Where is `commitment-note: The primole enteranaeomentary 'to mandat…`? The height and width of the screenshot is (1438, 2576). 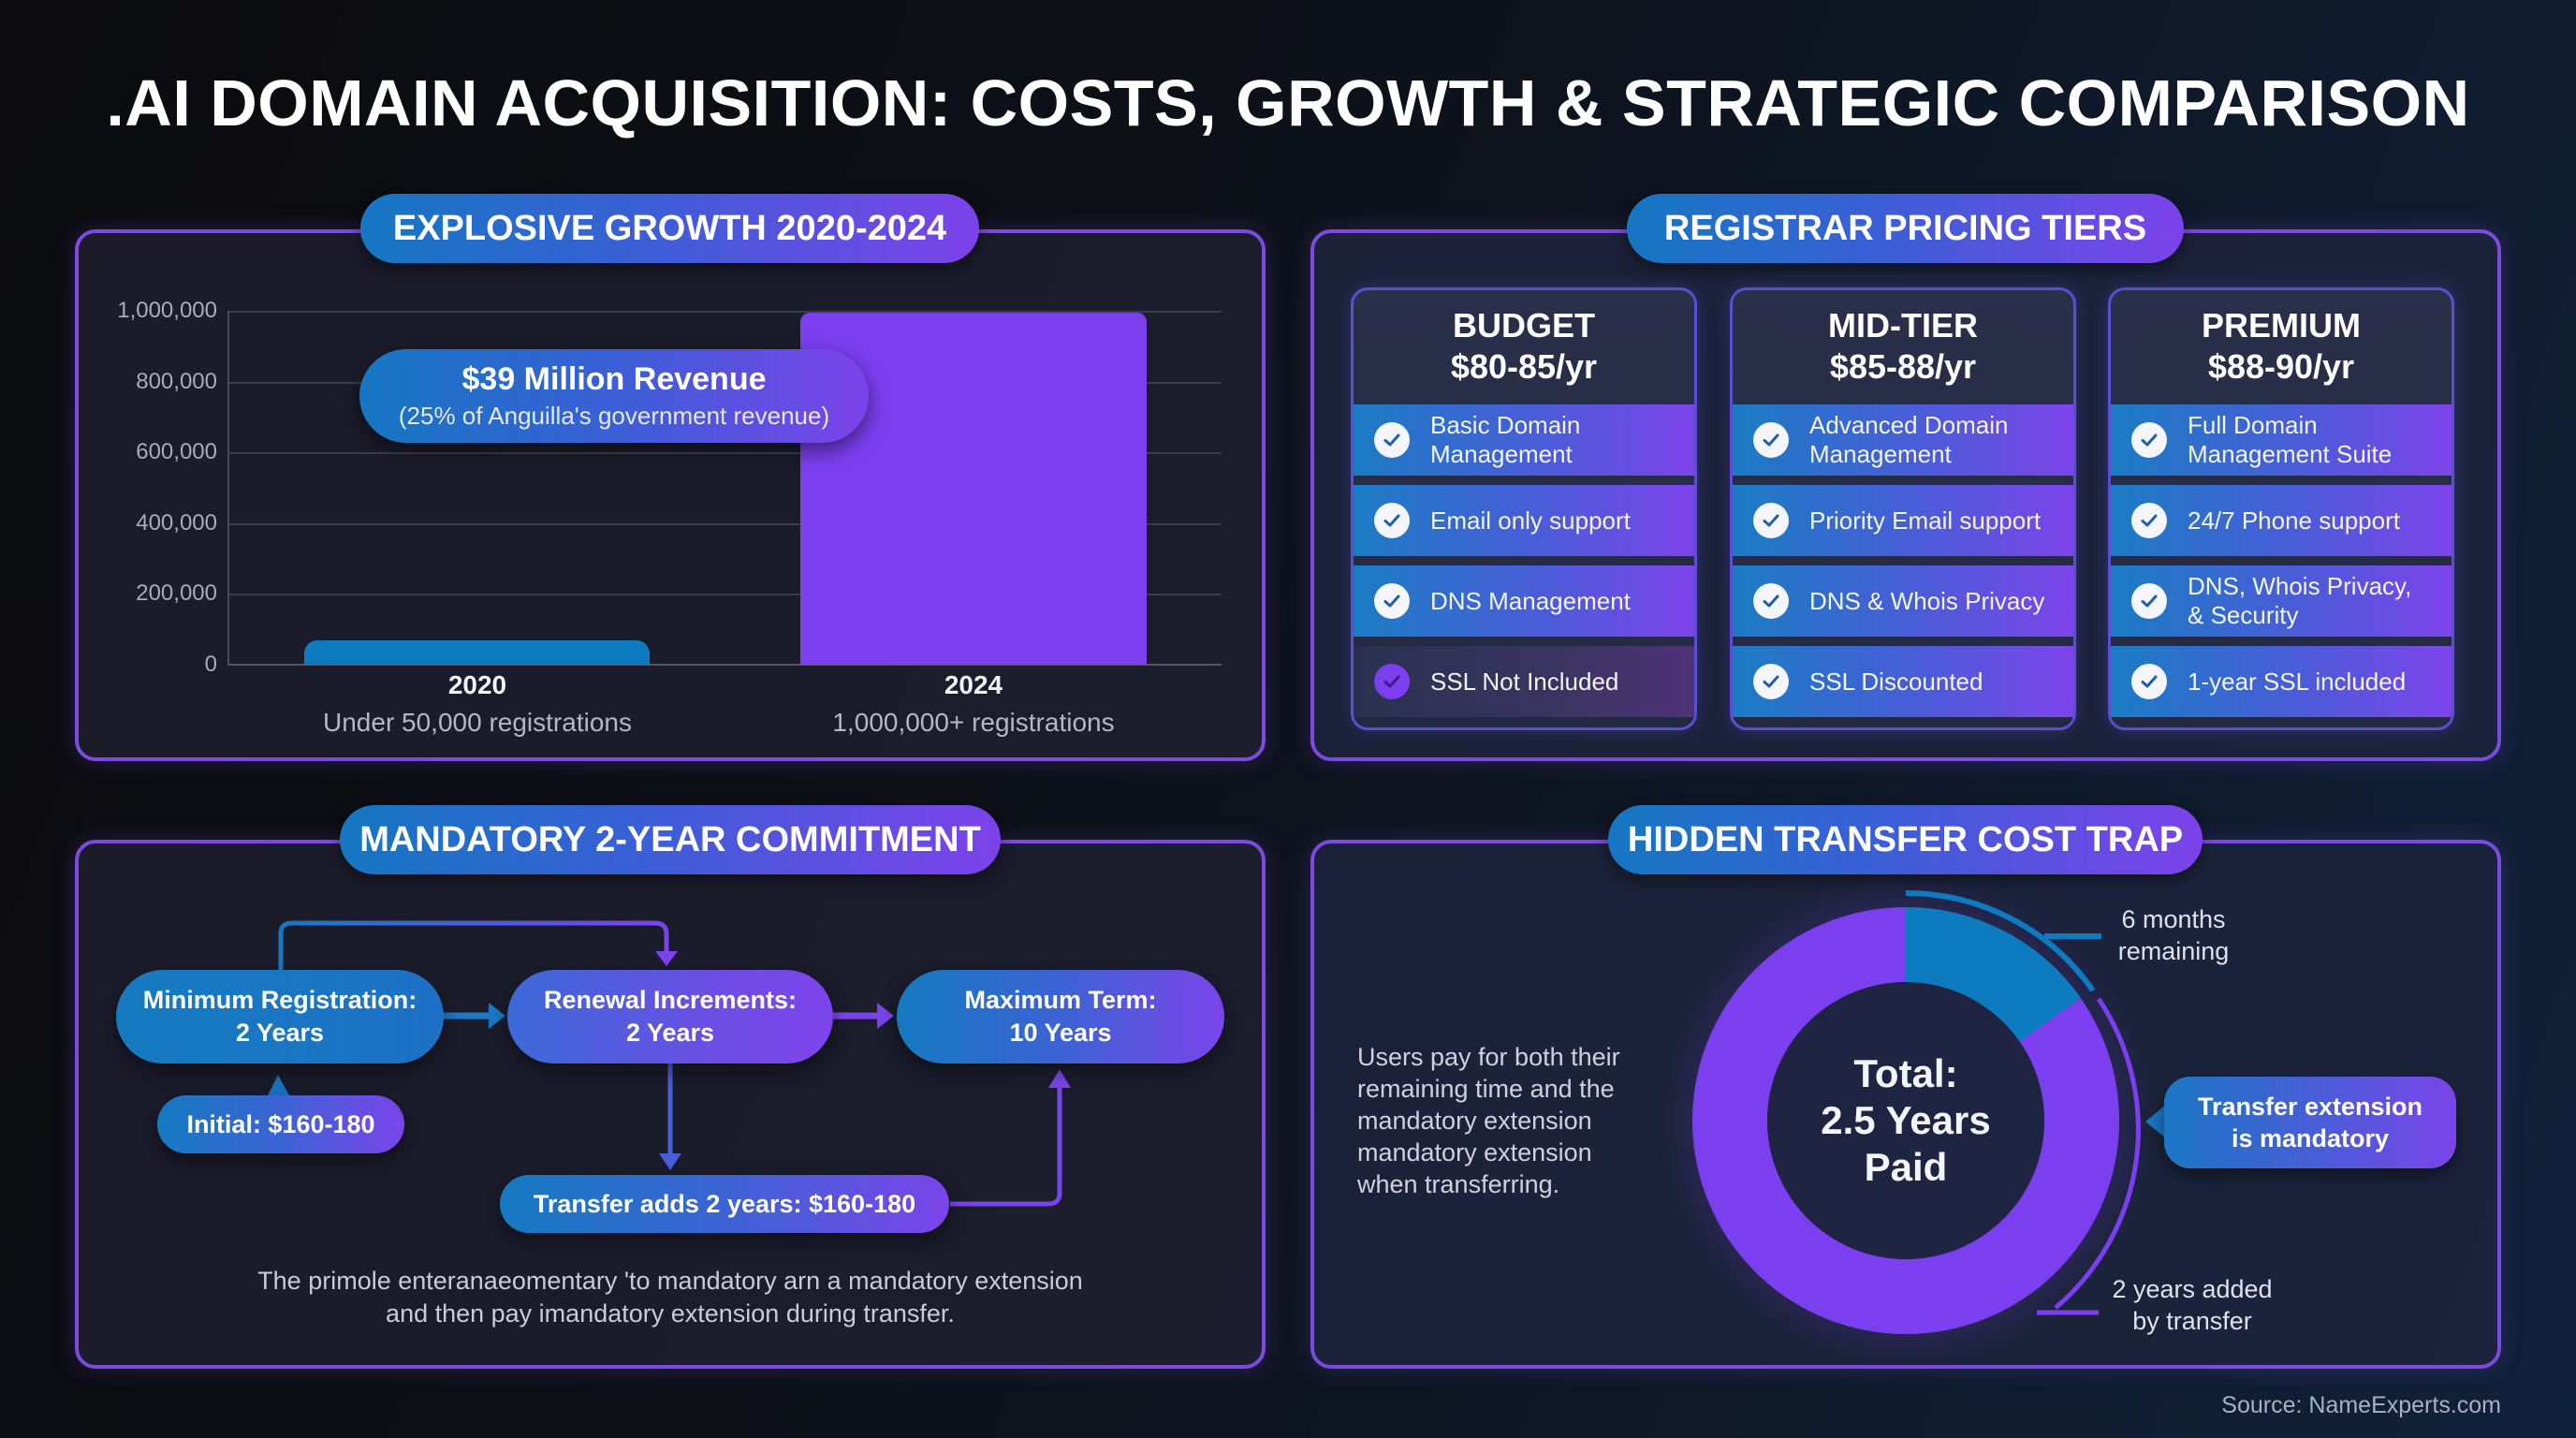 commitment-note: The primole enteranaeomentary 'to mandat… is located at coordinates (670, 1297).